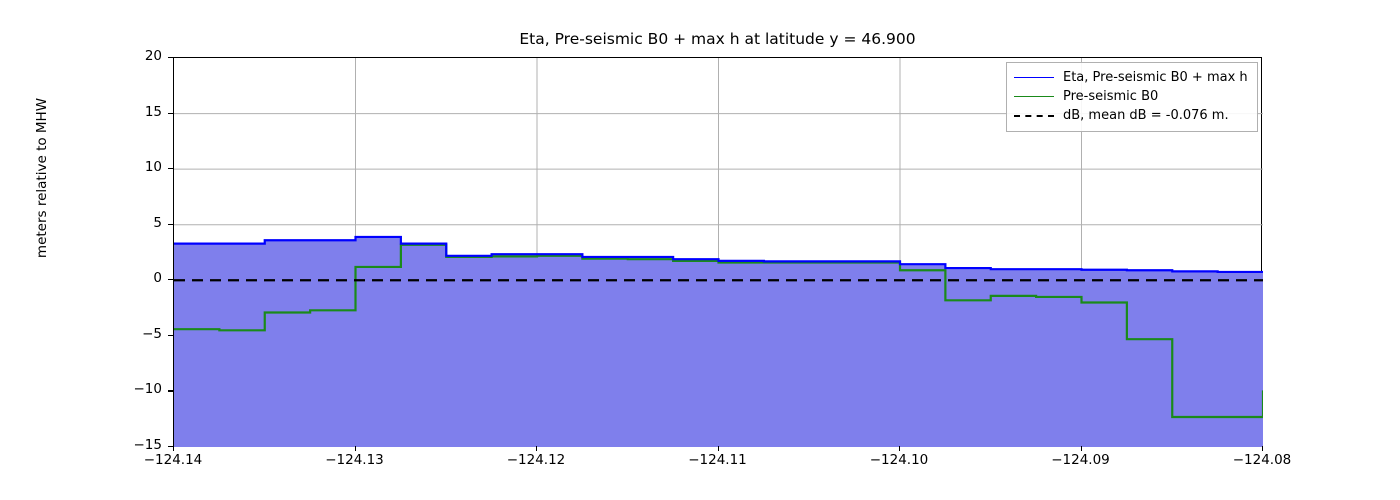 This screenshot has height=500, width=1400. I want to click on y-tick-label: −15, so click(148, 445).